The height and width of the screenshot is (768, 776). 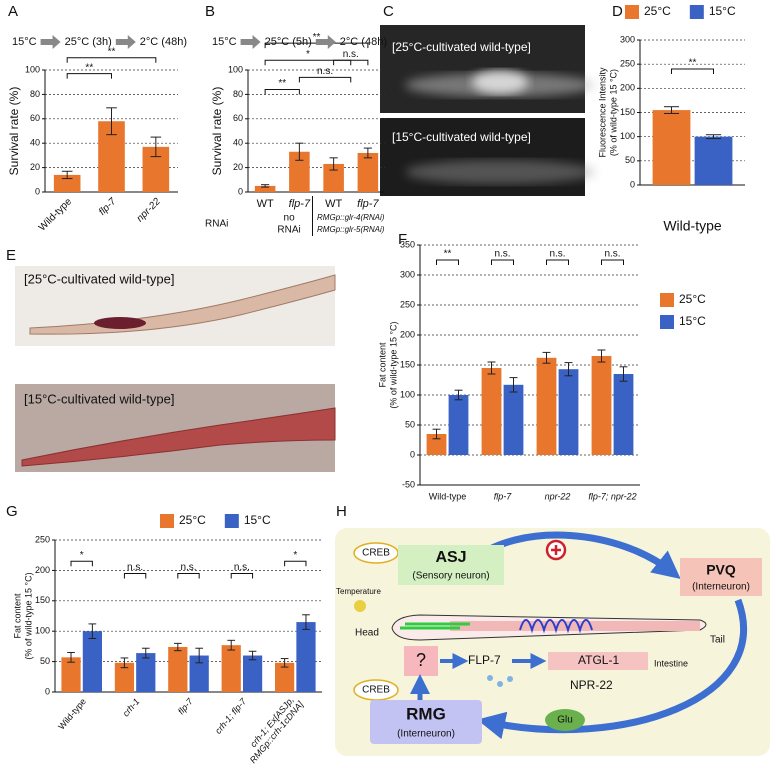 What do you see at coordinates (500, 172) in the screenshot?
I see `worm-glow` at bounding box center [500, 172].